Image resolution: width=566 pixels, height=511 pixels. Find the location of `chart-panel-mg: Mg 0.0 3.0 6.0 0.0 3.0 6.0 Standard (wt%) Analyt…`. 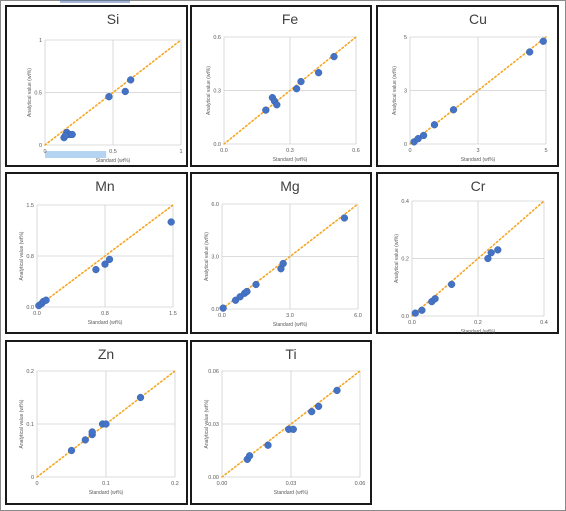

chart-panel-mg: Mg 0.0 3.0 6.0 0.0 3.0 6.0 Standard (wt%) Analyt… is located at coordinates (281, 253).